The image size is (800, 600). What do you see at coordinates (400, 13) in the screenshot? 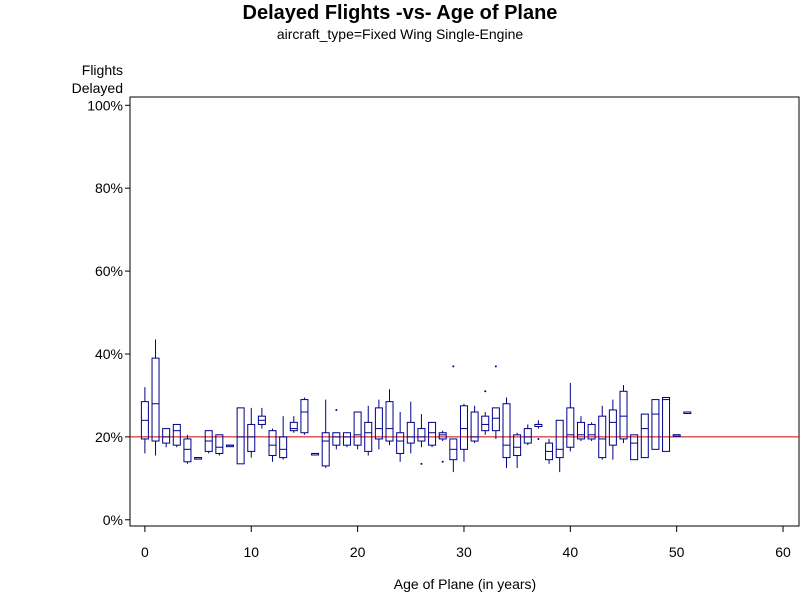
I see `chart-title: Delayed Flights -vs- Age of Plane` at bounding box center [400, 13].